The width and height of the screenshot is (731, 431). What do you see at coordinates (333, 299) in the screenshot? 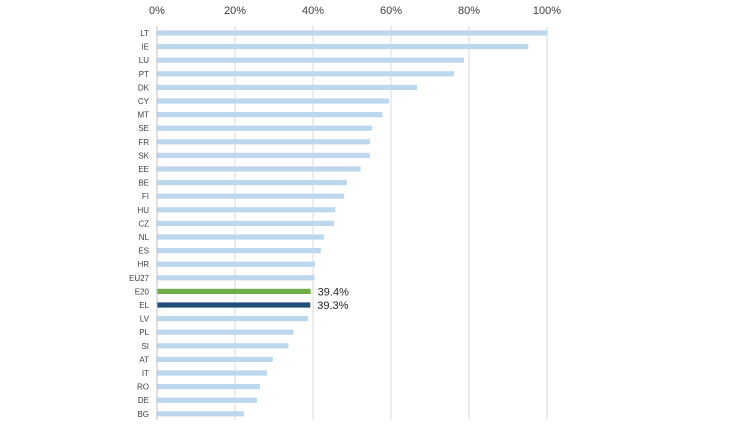
I see `data-labels: 39.4% 39.3%` at bounding box center [333, 299].